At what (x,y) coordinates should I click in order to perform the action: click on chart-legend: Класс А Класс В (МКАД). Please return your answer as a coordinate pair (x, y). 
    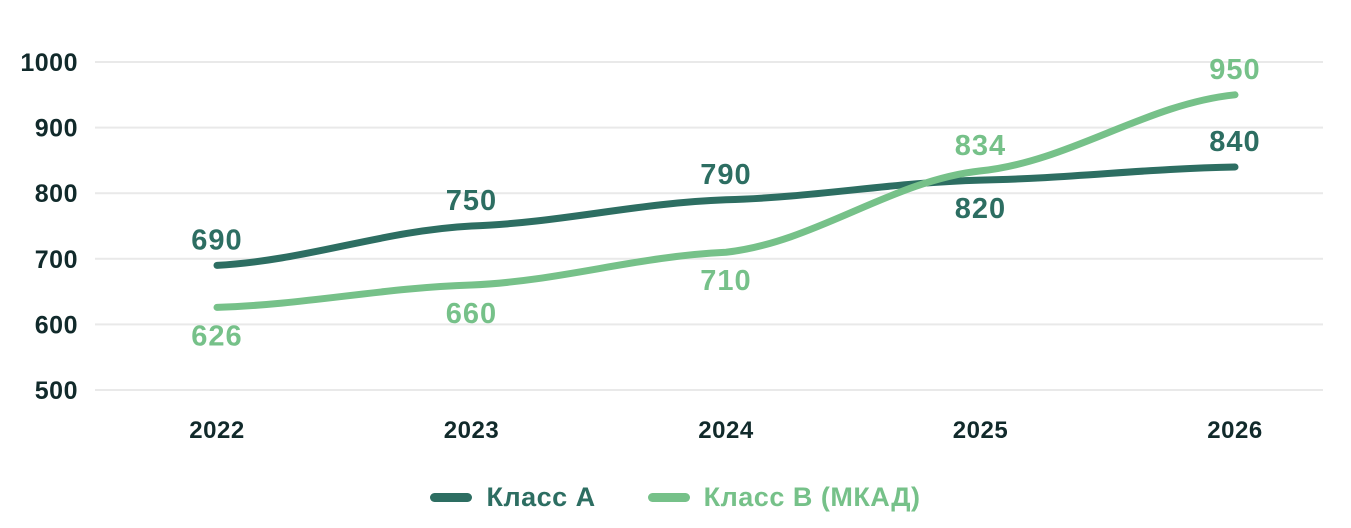
    Looking at the image, I should click on (675, 497).